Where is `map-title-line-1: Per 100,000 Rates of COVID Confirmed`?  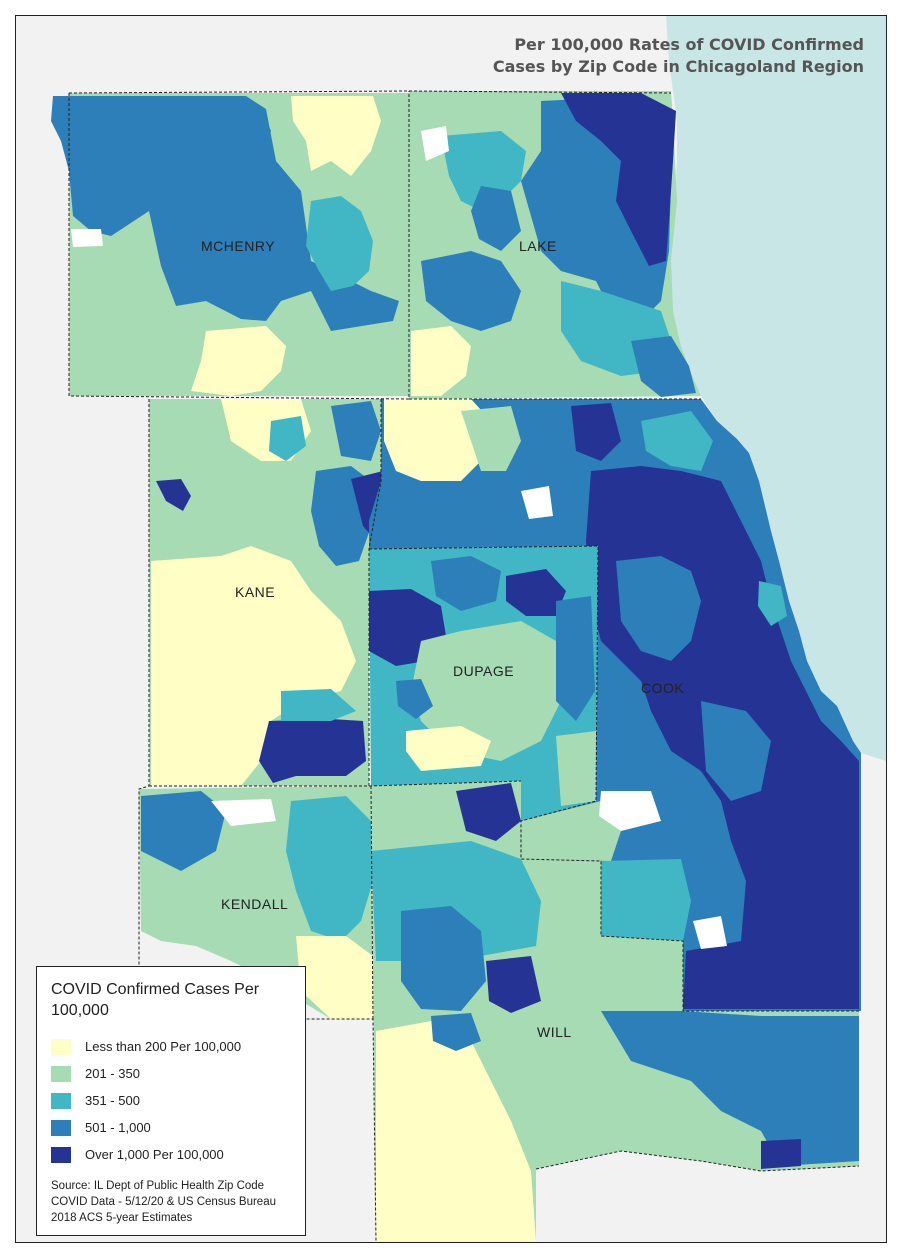
map-title-line-1: Per 100,000 Rates of COVID Confirmed is located at coordinates (689, 44).